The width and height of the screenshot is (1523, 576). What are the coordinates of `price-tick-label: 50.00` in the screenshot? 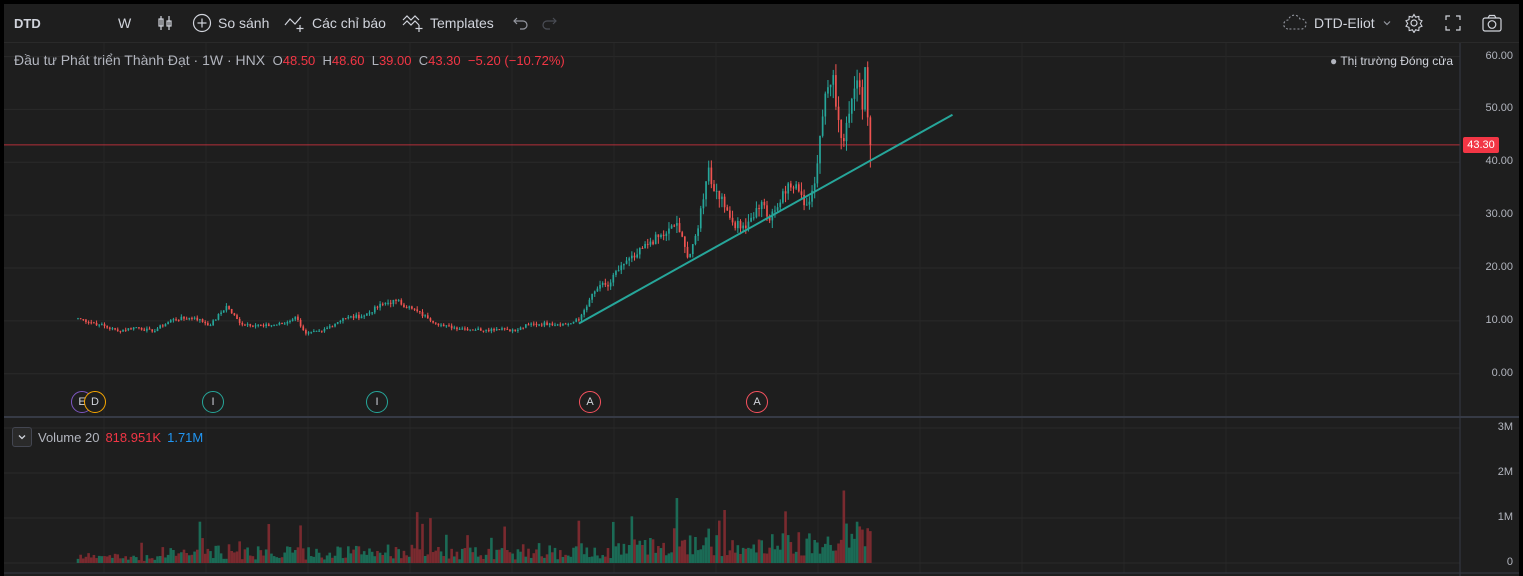 It's located at (1499, 108).